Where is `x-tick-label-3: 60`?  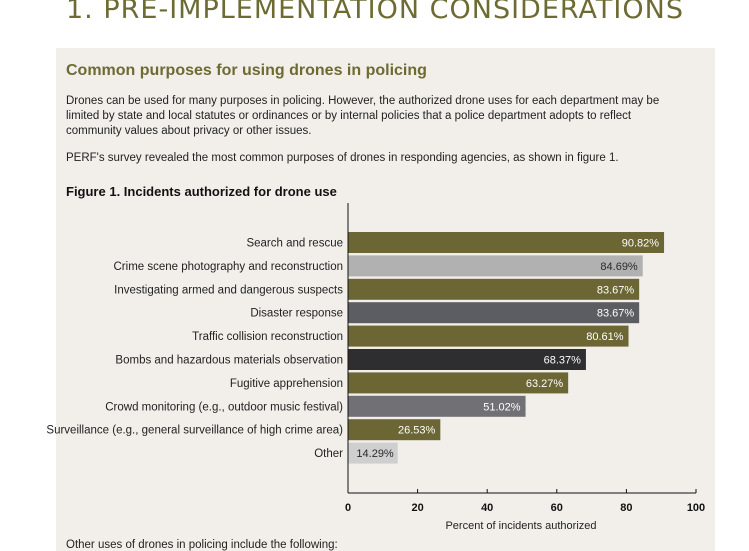 x-tick-label-3: 60 is located at coordinates (557, 508).